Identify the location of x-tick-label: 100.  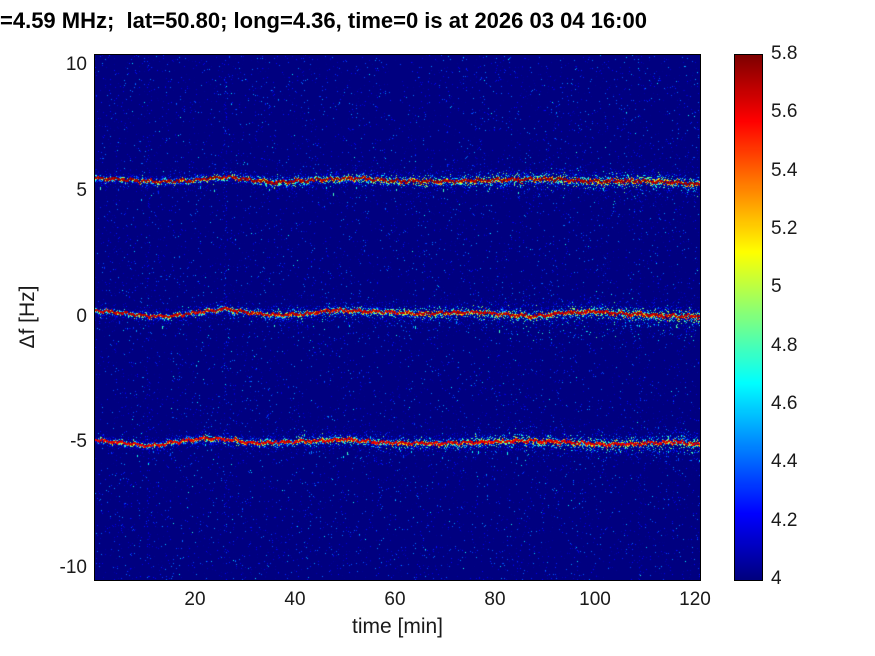
(595, 599).